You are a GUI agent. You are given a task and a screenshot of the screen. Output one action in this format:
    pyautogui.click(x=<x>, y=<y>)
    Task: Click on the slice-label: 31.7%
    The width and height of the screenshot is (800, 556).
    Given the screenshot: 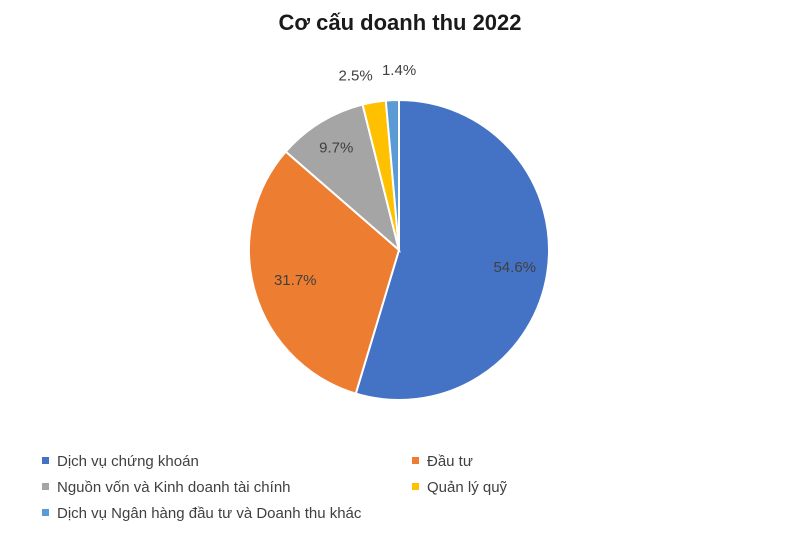 What is the action you would take?
    pyautogui.click(x=295, y=280)
    